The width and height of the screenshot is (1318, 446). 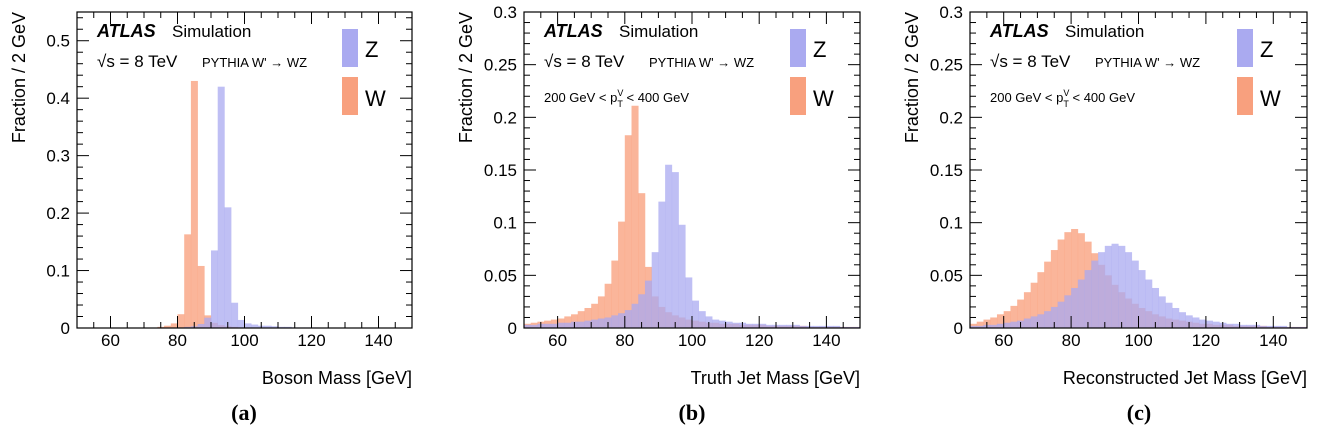 I want to click on y-tick-label: 0.1, so click(x=951, y=223).